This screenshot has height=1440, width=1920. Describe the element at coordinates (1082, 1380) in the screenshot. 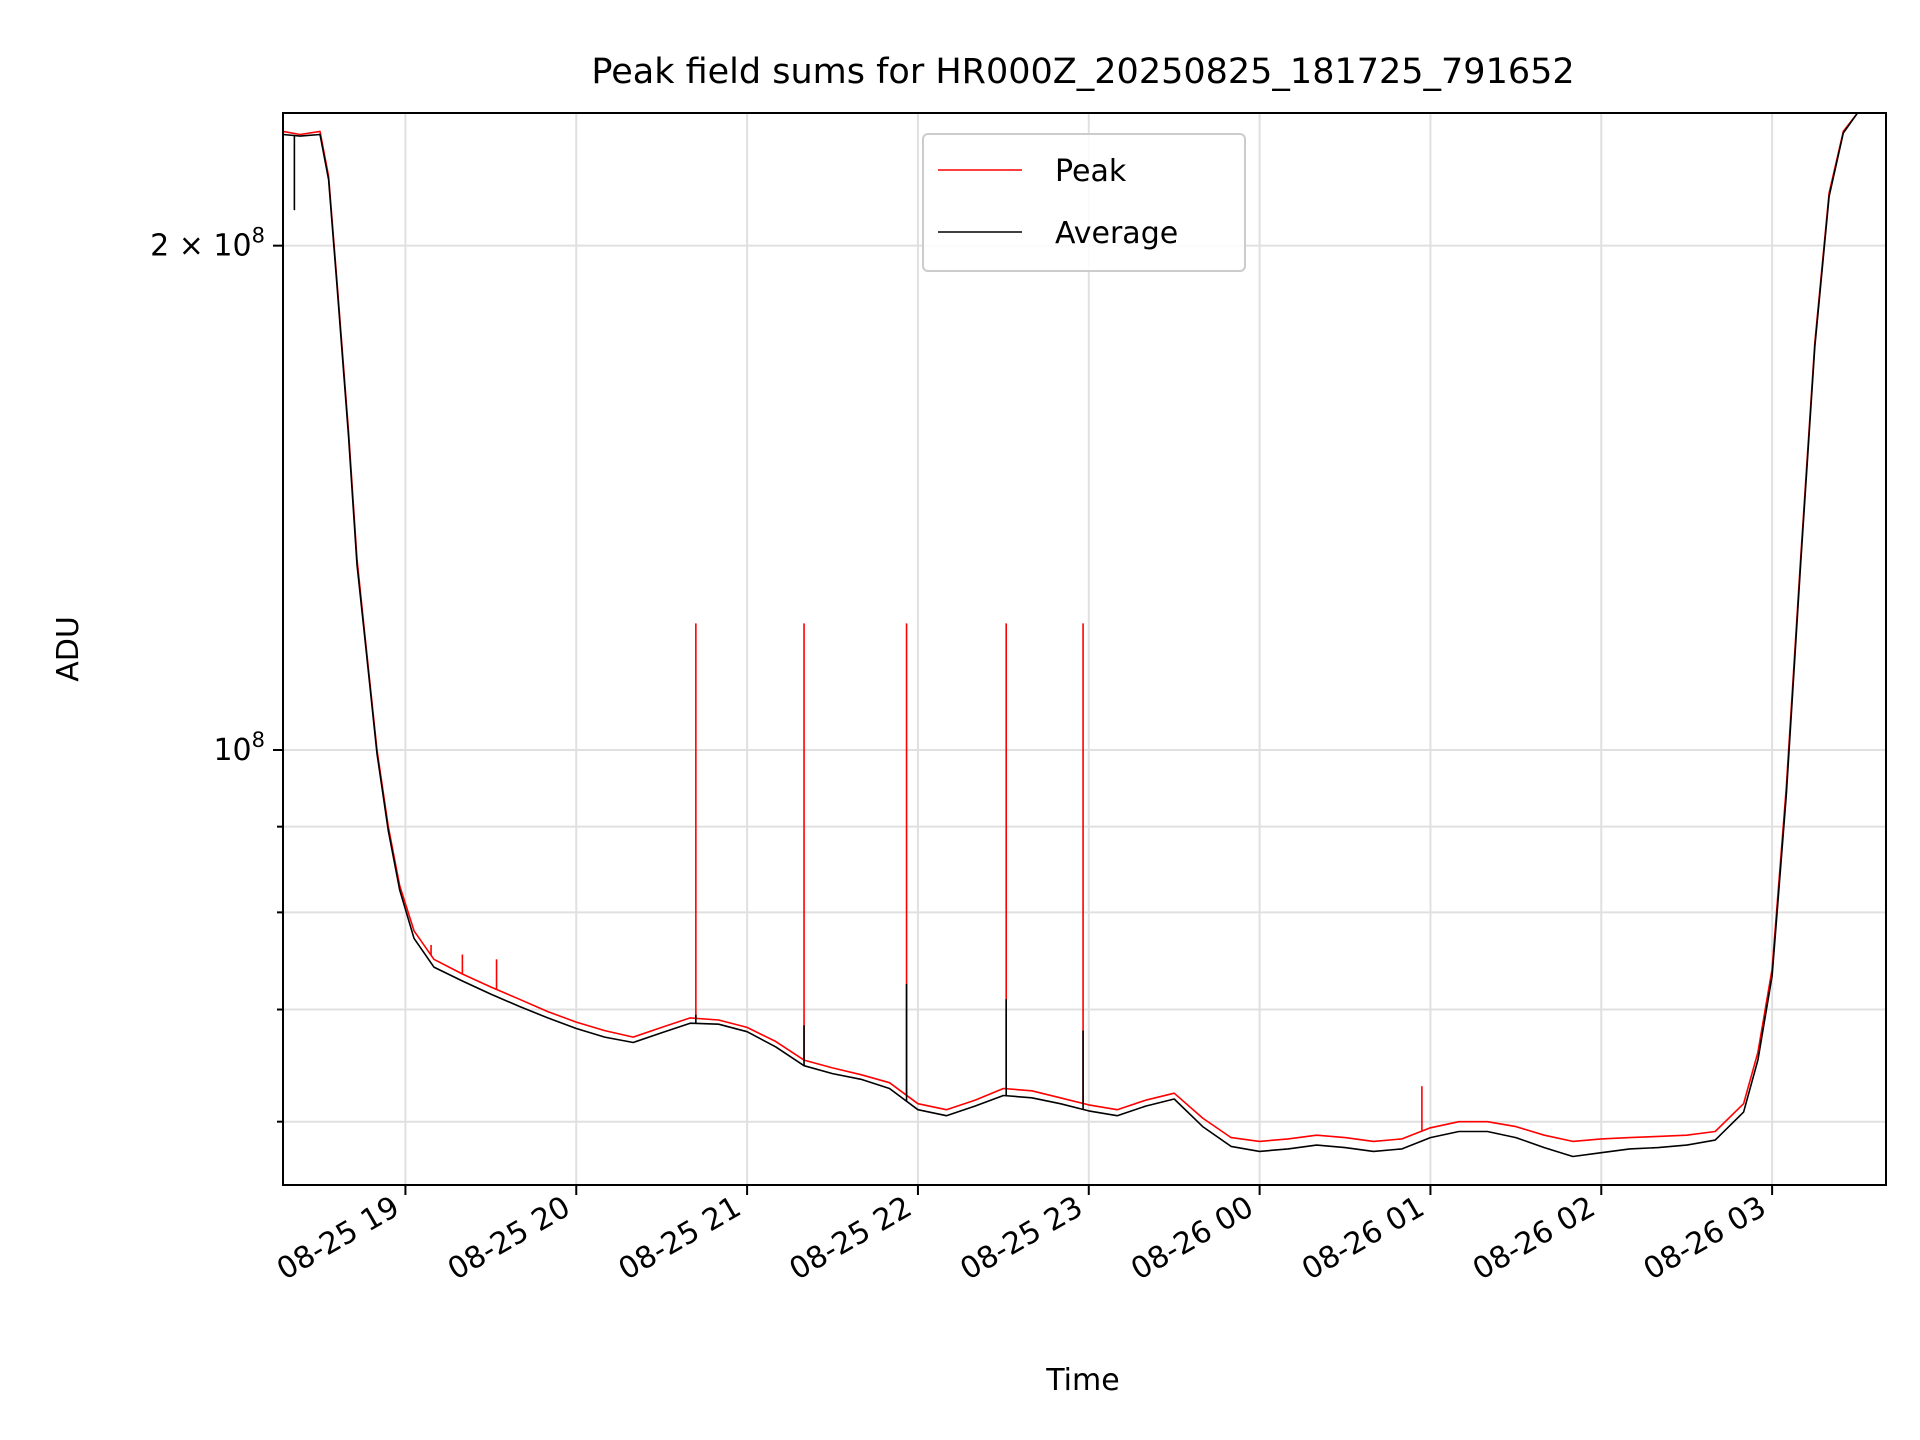

I see `x-axis-label: Time` at that location.